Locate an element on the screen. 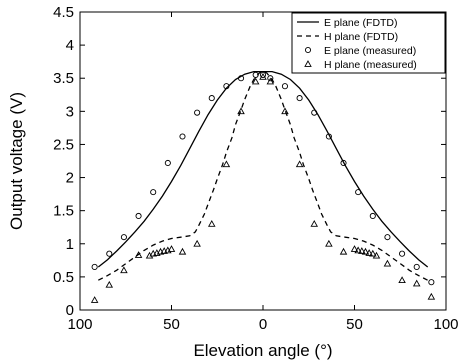  y-tick-label: 4 is located at coordinates (70, 45).